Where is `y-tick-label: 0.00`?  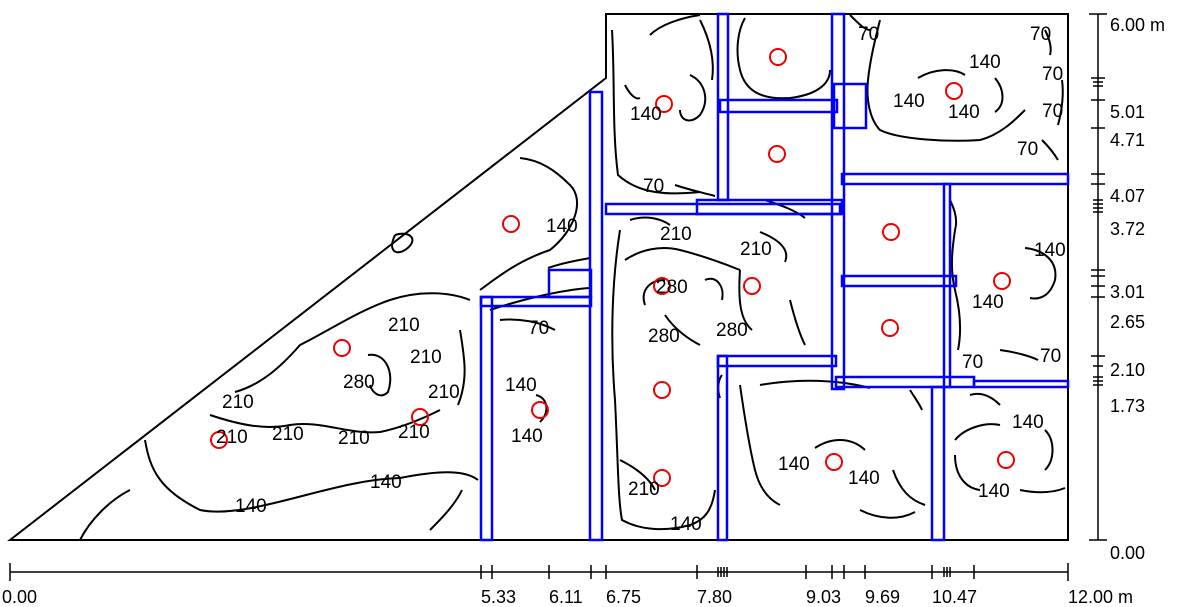 y-tick-label: 0.00 is located at coordinates (1127, 553).